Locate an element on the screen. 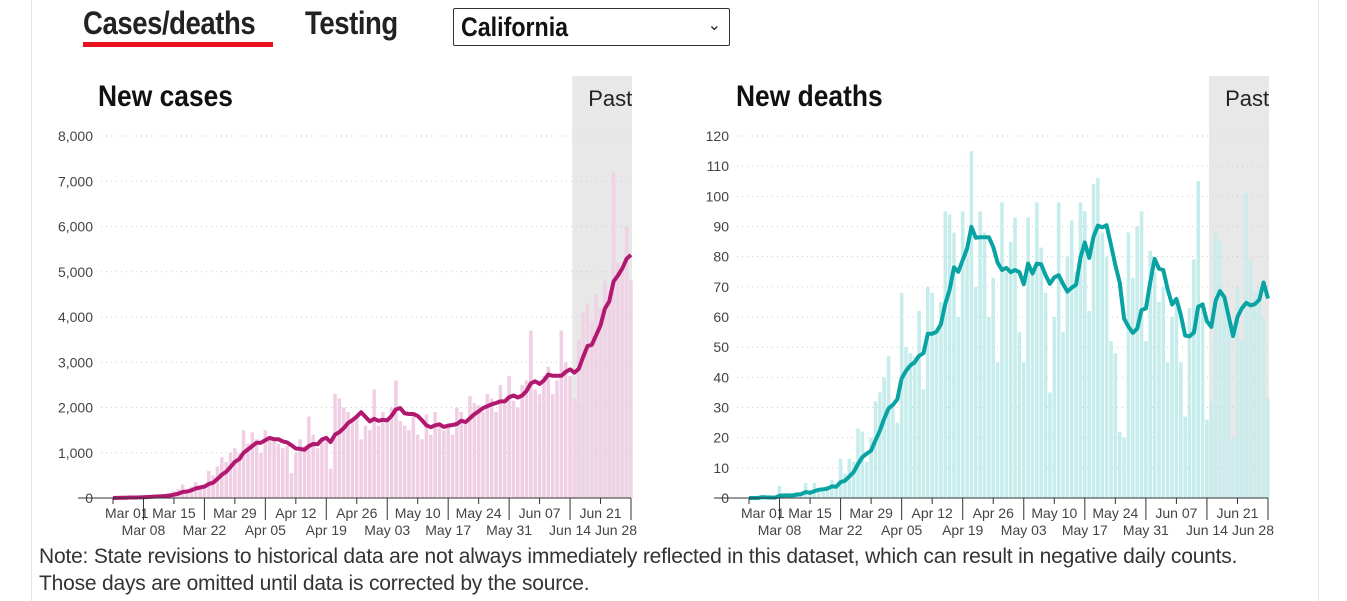 This screenshot has width=1347, height=601. chart-title: New deaths is located at coordinates (809, 95).